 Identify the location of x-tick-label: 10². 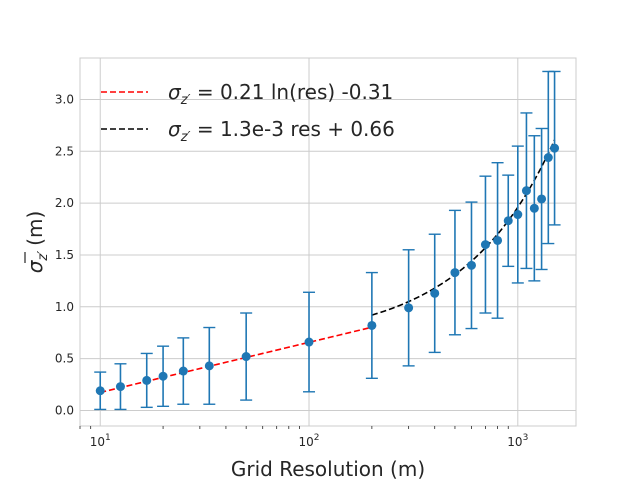
(309, 441).